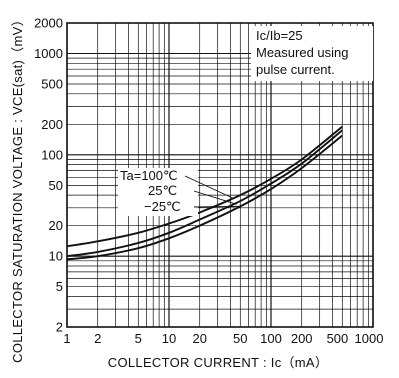  Describe the element at coordinates (218, 362) in the screenshot. I see `x-axis-title: COLLECTOR CURRENT : Ic（mA）` at that location.